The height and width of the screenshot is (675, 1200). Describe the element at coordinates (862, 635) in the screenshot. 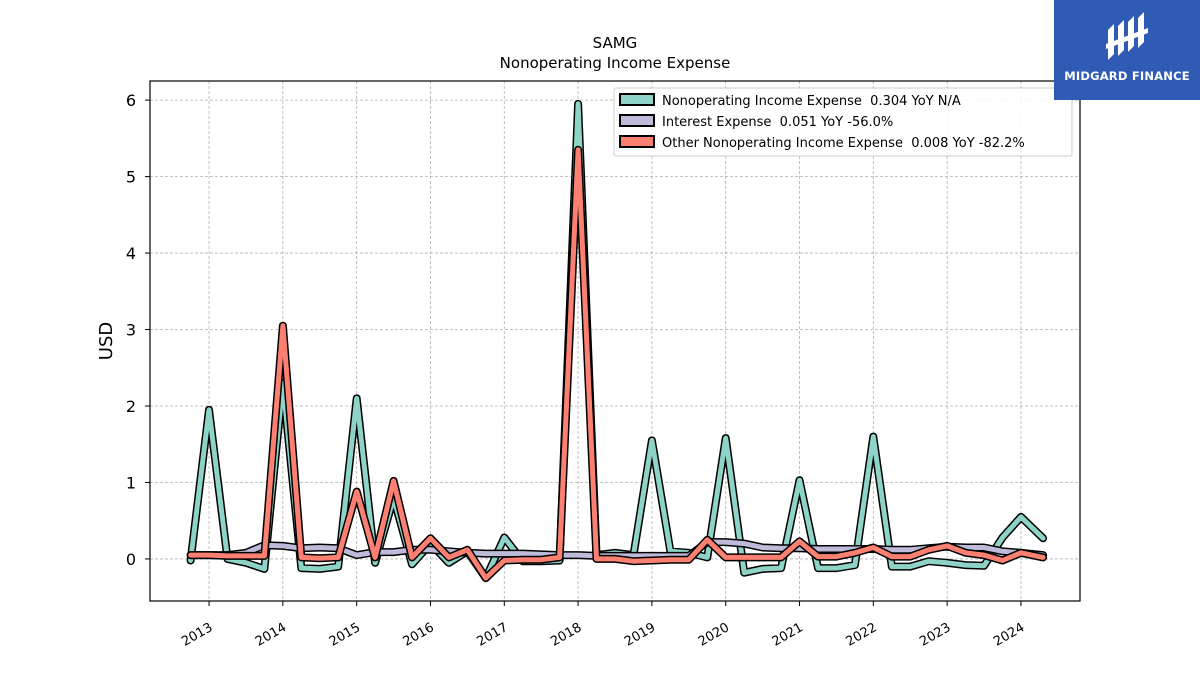

I see `x-tick-label: 2022` at that location.